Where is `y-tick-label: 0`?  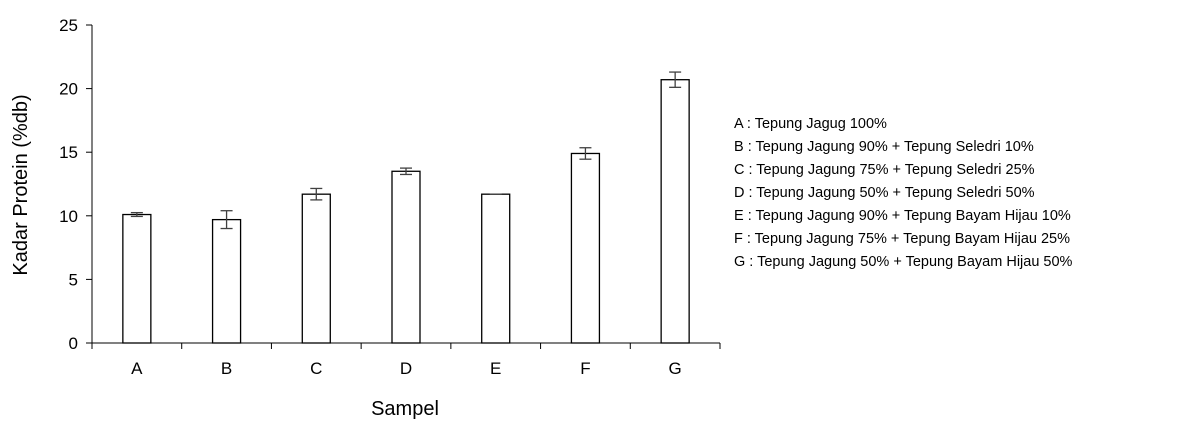
y-tick-label: 0 is located at coordinates (73, 343).